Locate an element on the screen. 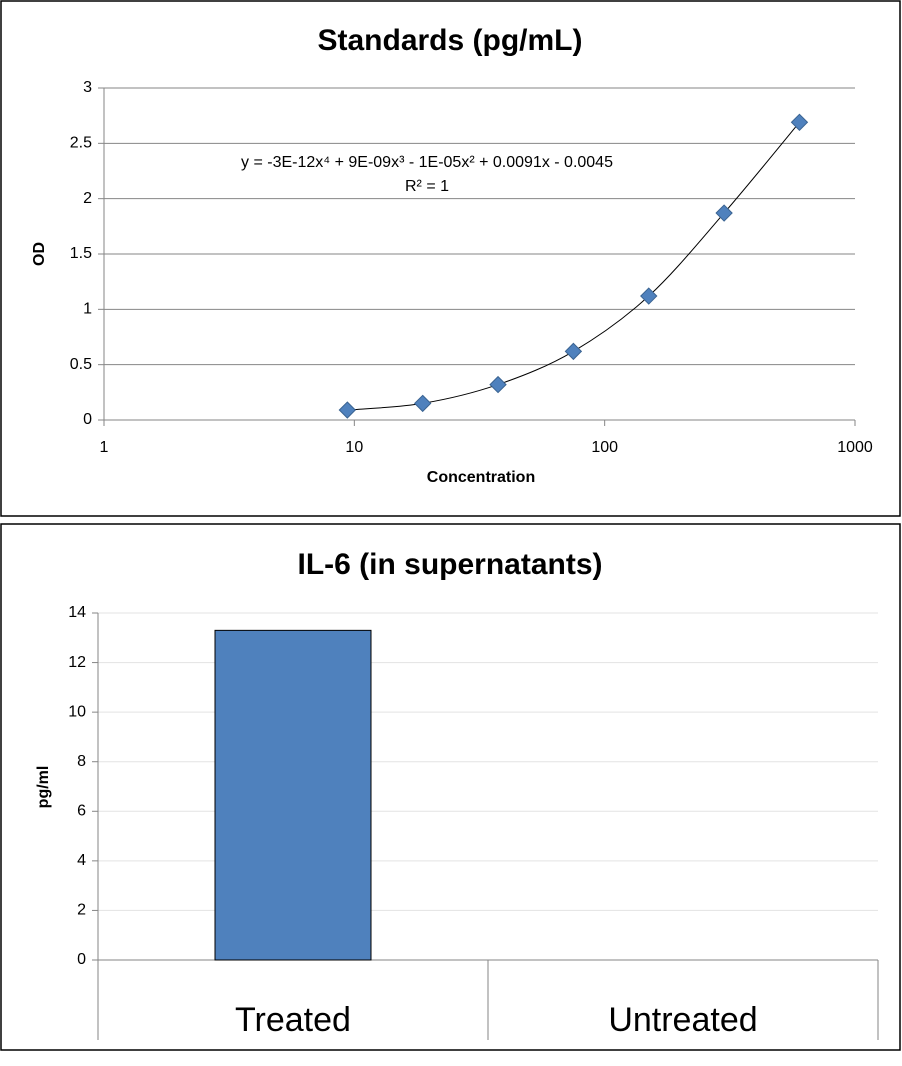  bar is located at coordinates (293, 795).